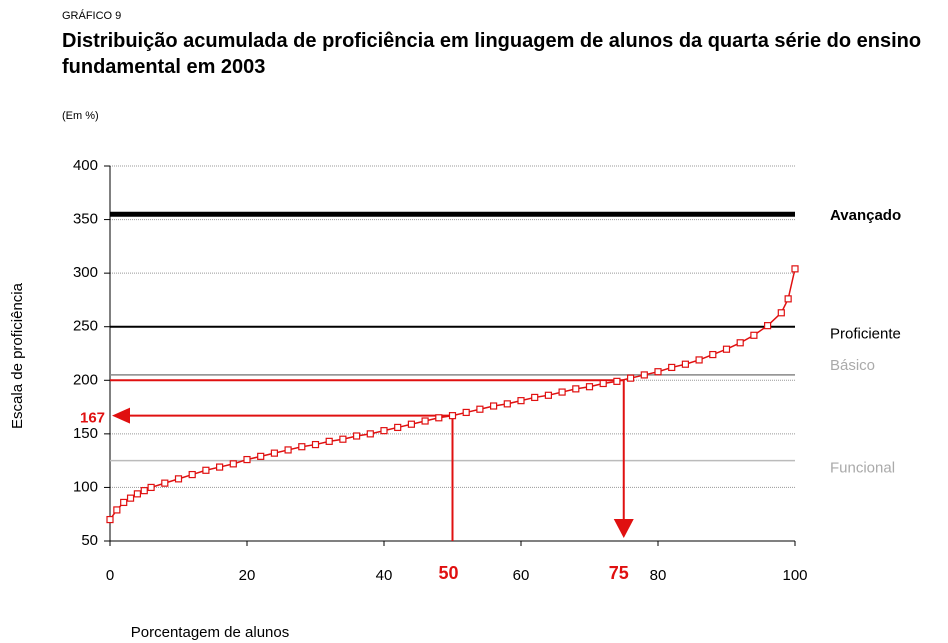 This screenshot has height=643, width=948. I want to click on marker-label: 167, so click(92, 418).